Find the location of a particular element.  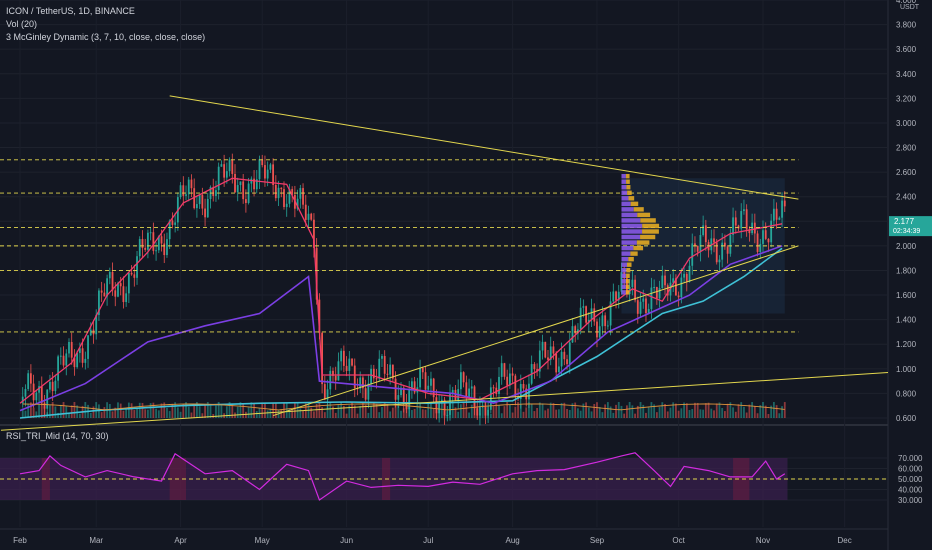

x-tick-label: Apr is located at coordinates (180, 540).